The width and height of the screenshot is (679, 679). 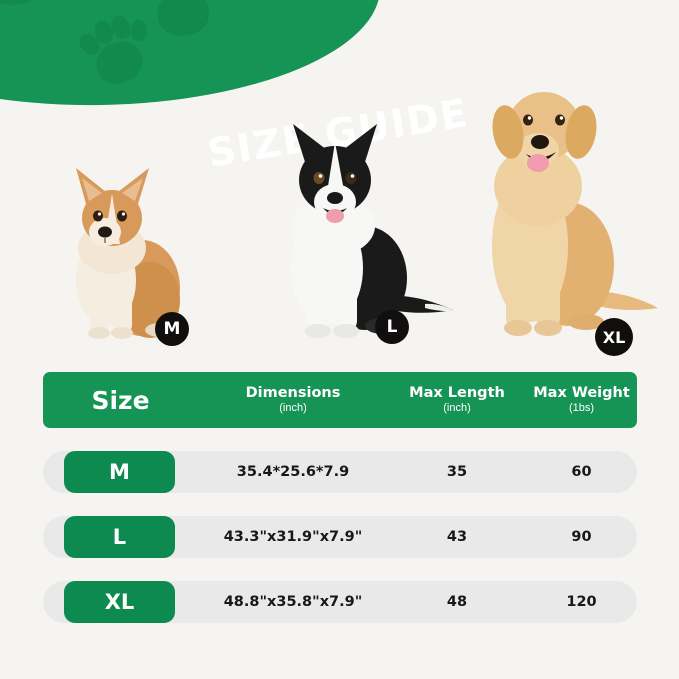 What do you see at coordinates (125, 253) in the screenshot?
I see `dog-figure-corgi: M` at bounding box center [125, 253].